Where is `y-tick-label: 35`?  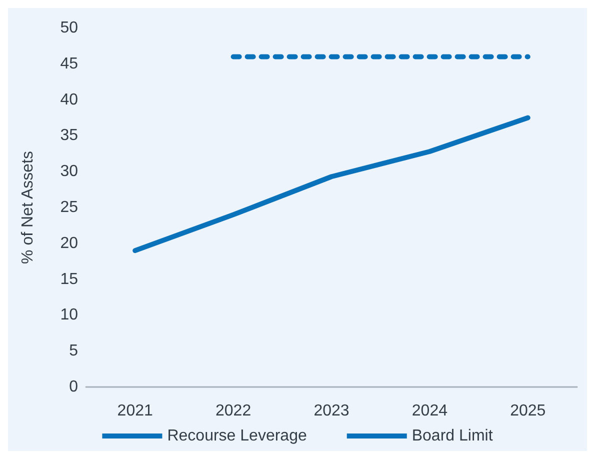
y-tick-label: 35 is located at coordinates (69, 135).